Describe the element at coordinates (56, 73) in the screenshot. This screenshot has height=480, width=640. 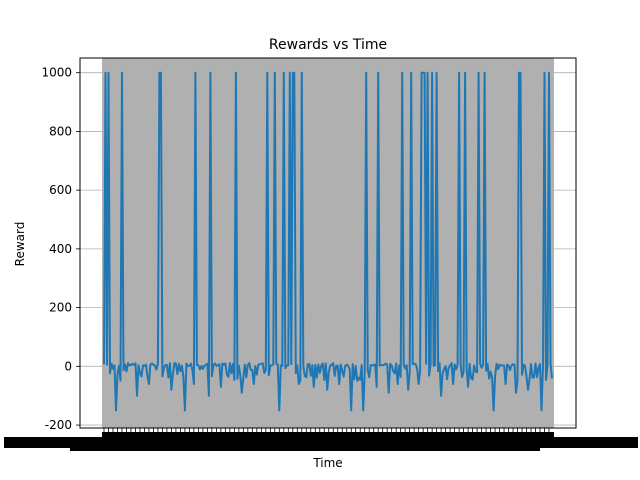
I see `y-tick-label: 1000` at that location.